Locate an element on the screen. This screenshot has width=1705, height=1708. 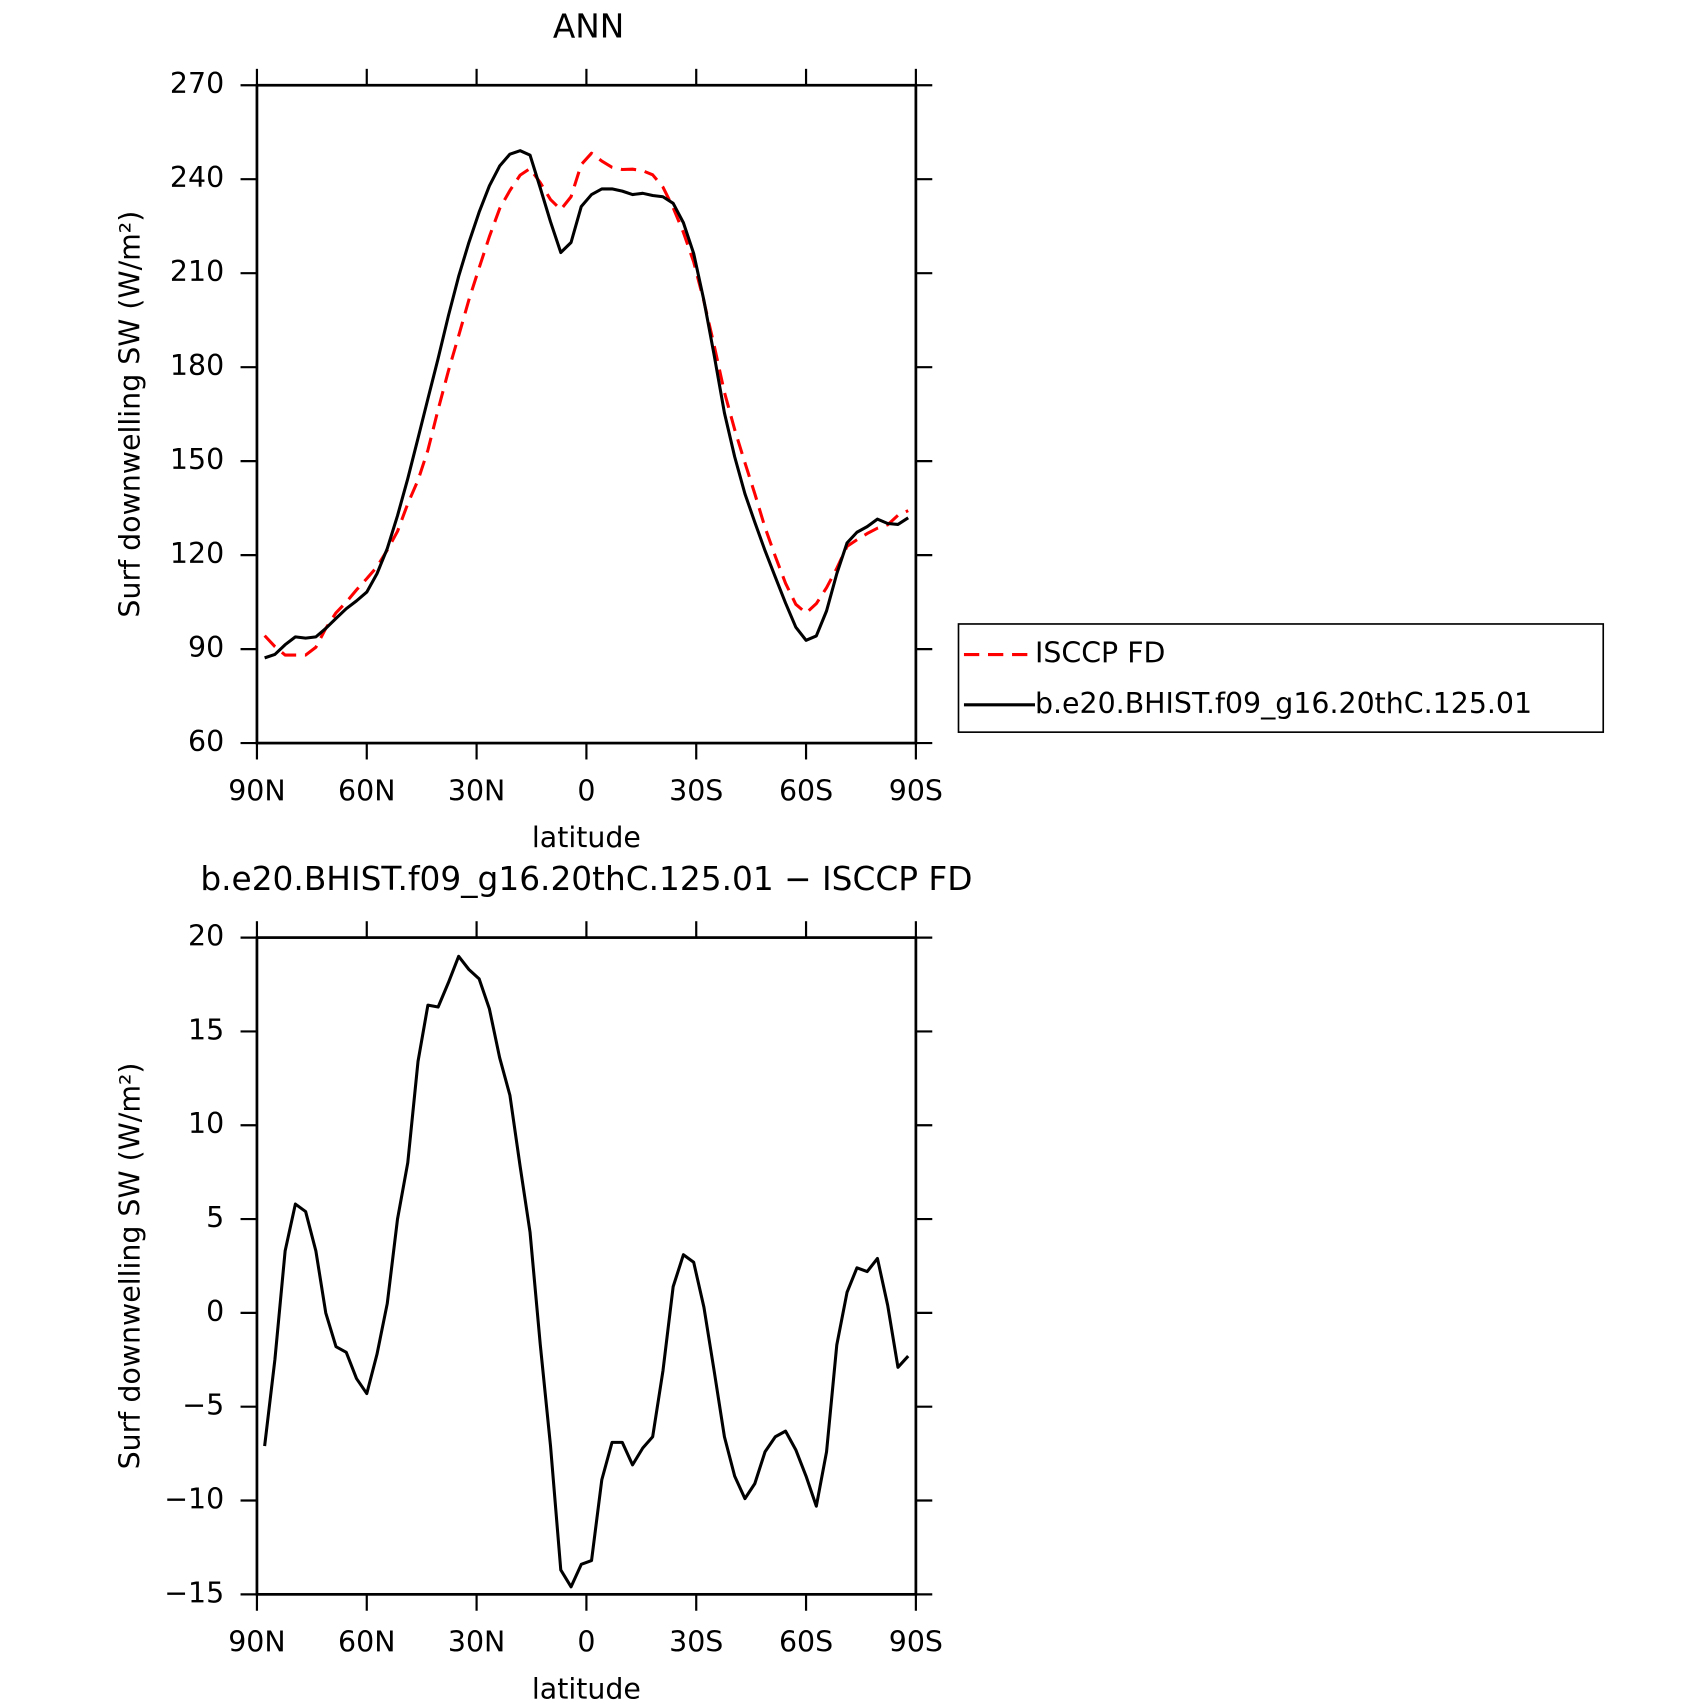
y-tick-label: 10 is located at coordinates (206, 1123).